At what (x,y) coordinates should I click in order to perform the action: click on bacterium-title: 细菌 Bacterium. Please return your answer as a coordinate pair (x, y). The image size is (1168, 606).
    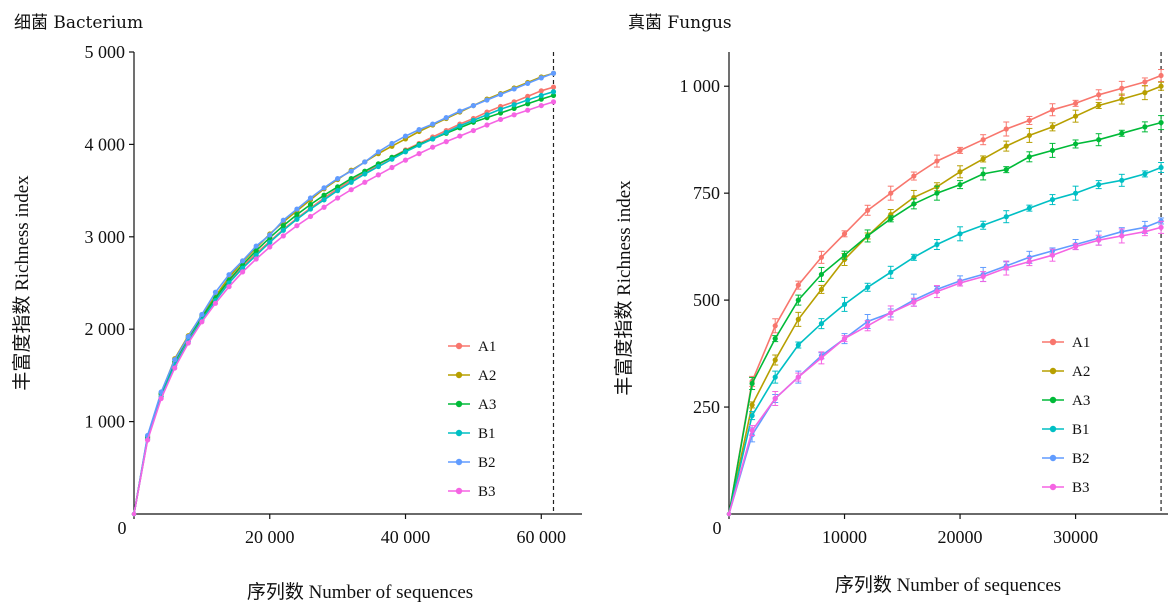
    Looking at the image, I should click on (79, 23).